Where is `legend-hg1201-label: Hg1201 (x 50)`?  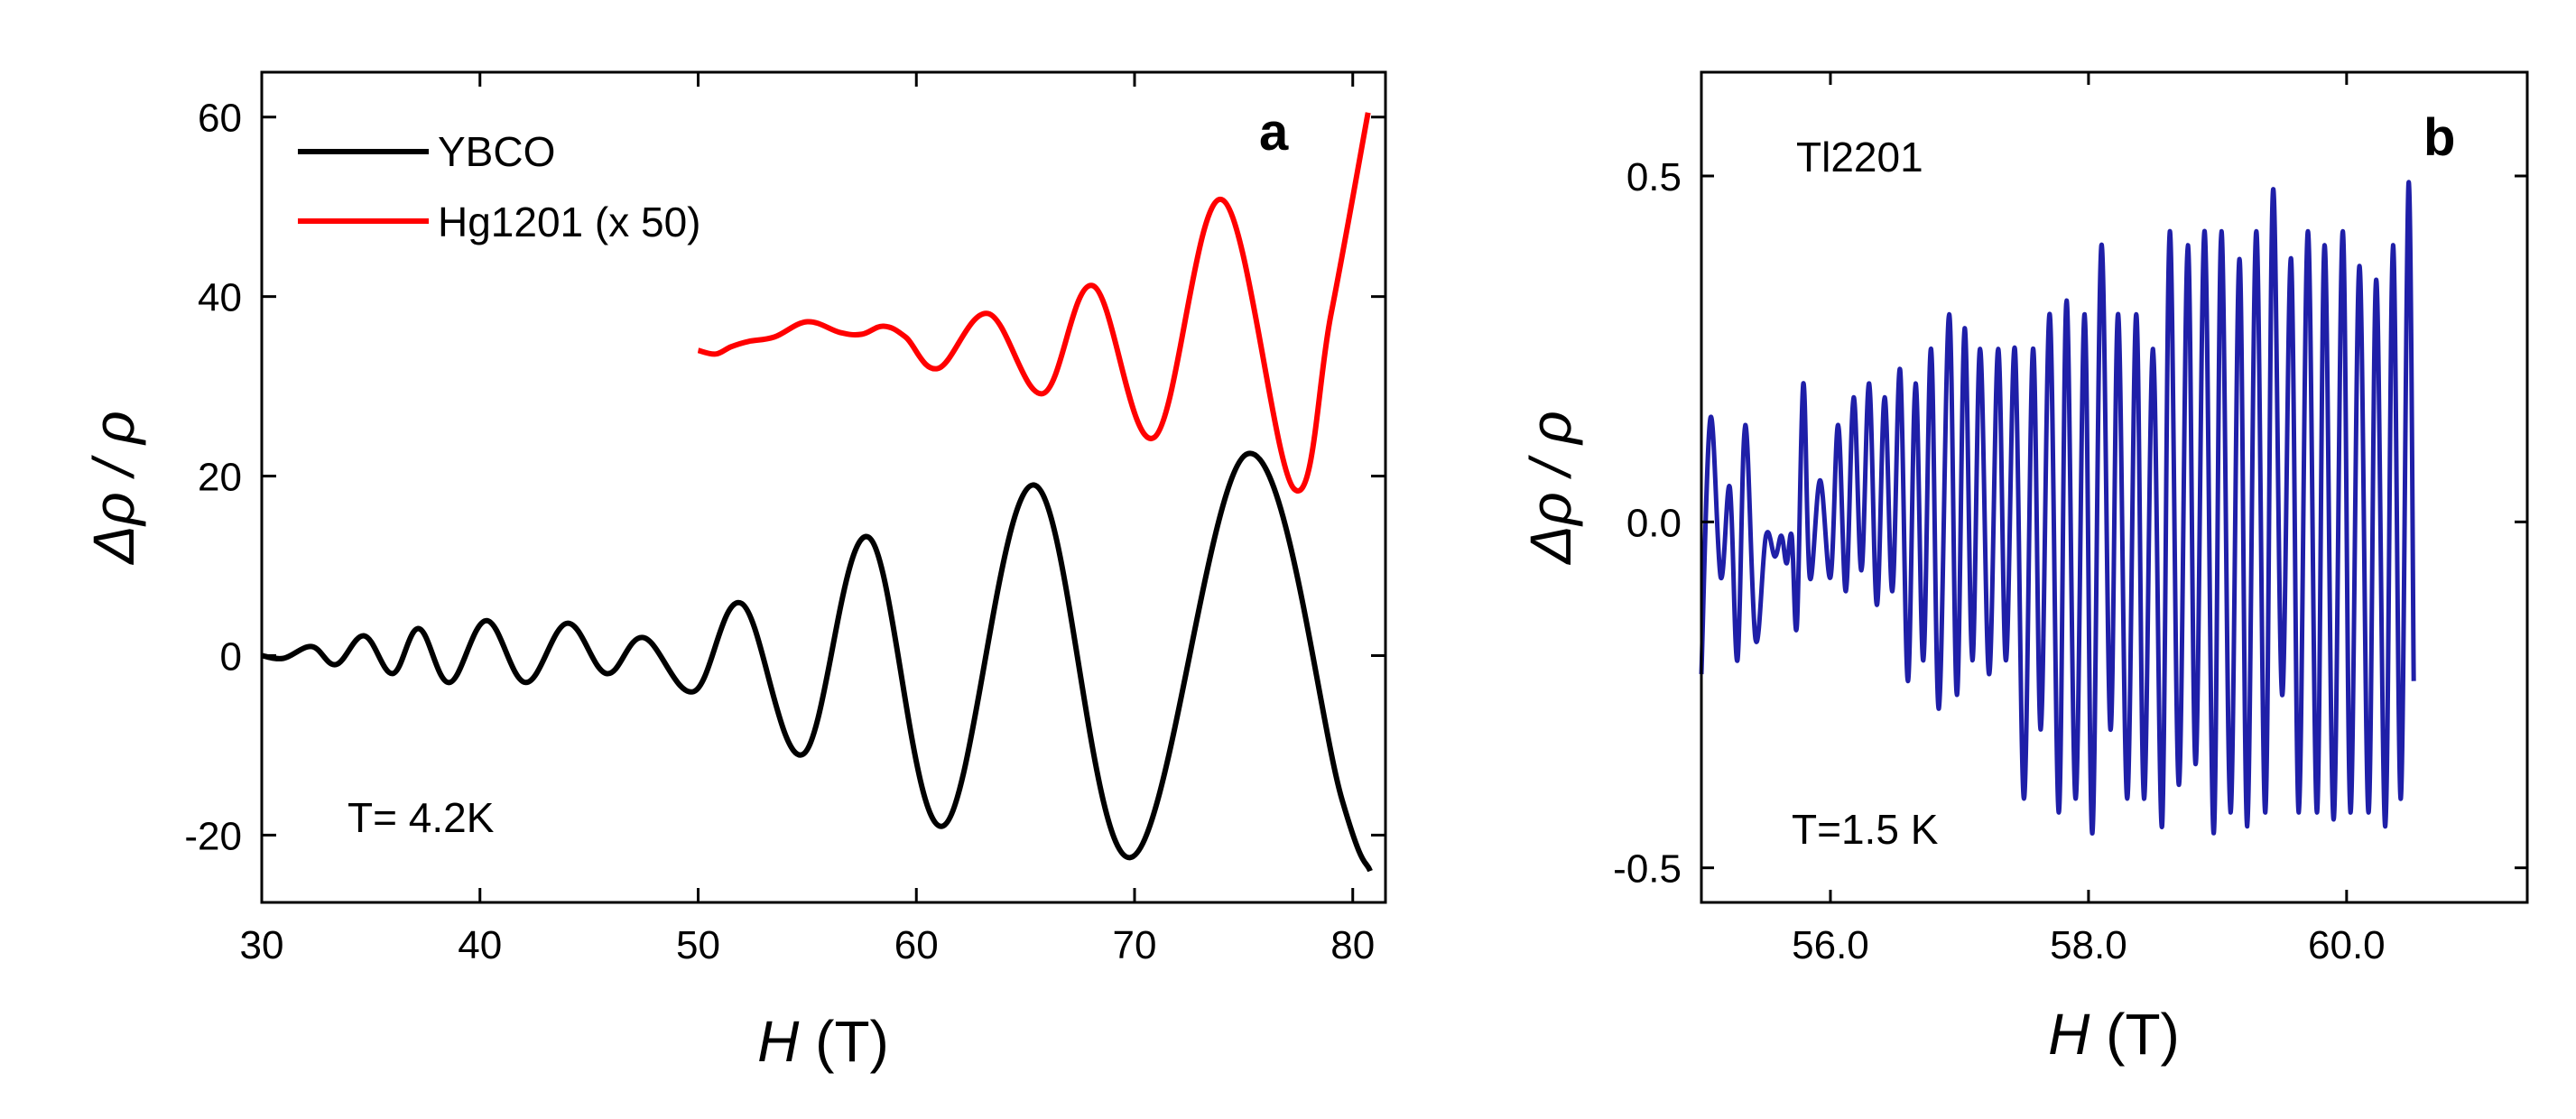
legend-hg1201-label: Hg1201 (x 50) is located at coordinates (569, 222).